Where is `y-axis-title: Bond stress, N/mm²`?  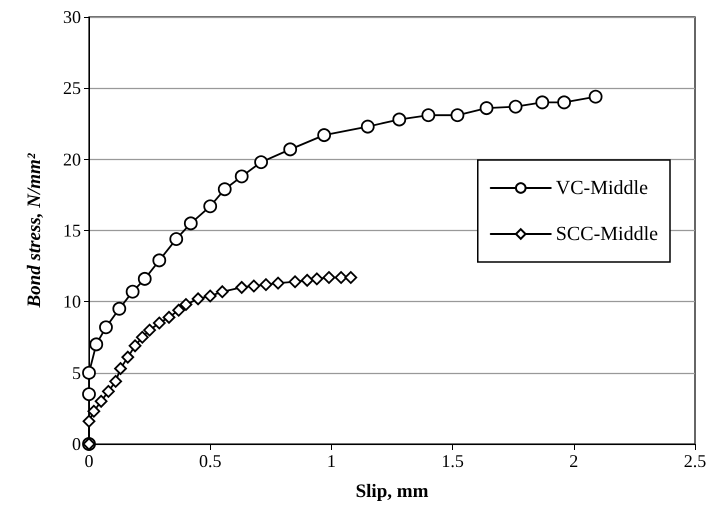 y-axis-title: Bond stress, N/mm² is located at coordinates (34, 230).